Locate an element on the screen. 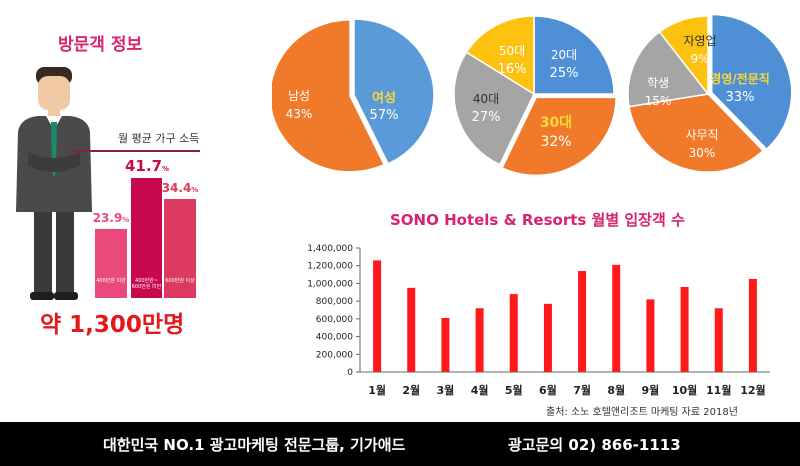  pie-slice-label: 남성 is located at coordinates (299, 96).